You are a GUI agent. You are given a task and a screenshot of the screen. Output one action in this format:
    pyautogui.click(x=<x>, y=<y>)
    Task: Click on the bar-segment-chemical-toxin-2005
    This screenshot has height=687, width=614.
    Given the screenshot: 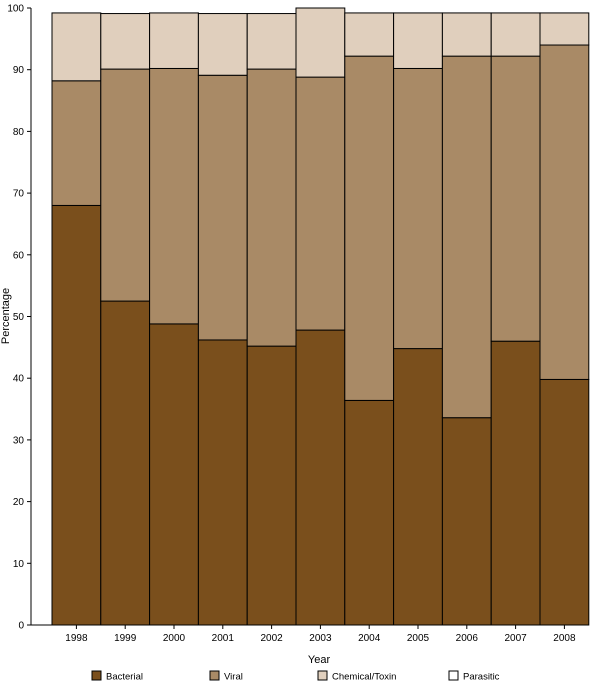 What is the action you would take?
    pyautogui.click(x=418, y=40)
    